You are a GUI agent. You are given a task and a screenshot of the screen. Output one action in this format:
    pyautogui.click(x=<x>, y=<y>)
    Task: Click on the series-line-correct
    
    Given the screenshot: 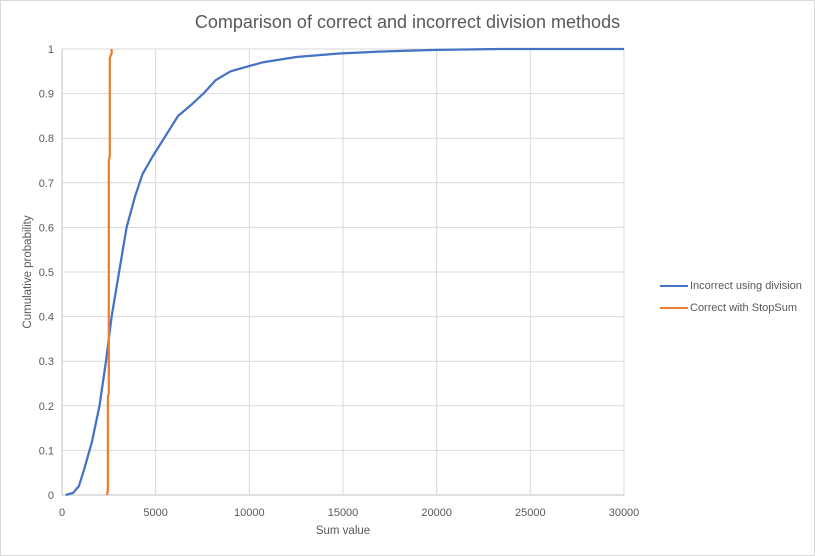 What is the action you would take?
    pyautogui.click(x=109, y=272)
    